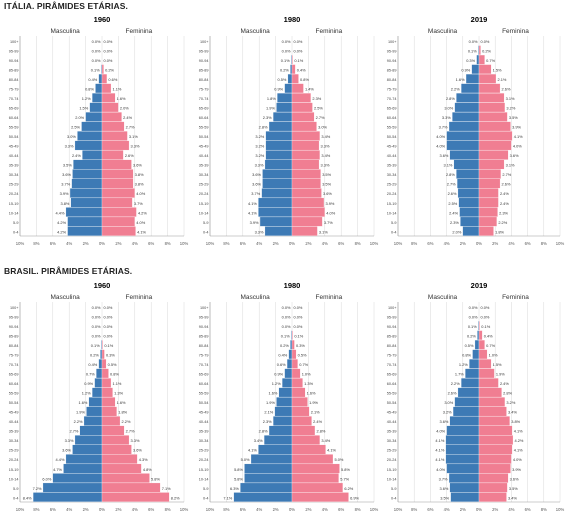 The height and width of the screenshot is (530, 570). I want to click on value-label-female: 7.1%, so click(166, 488).